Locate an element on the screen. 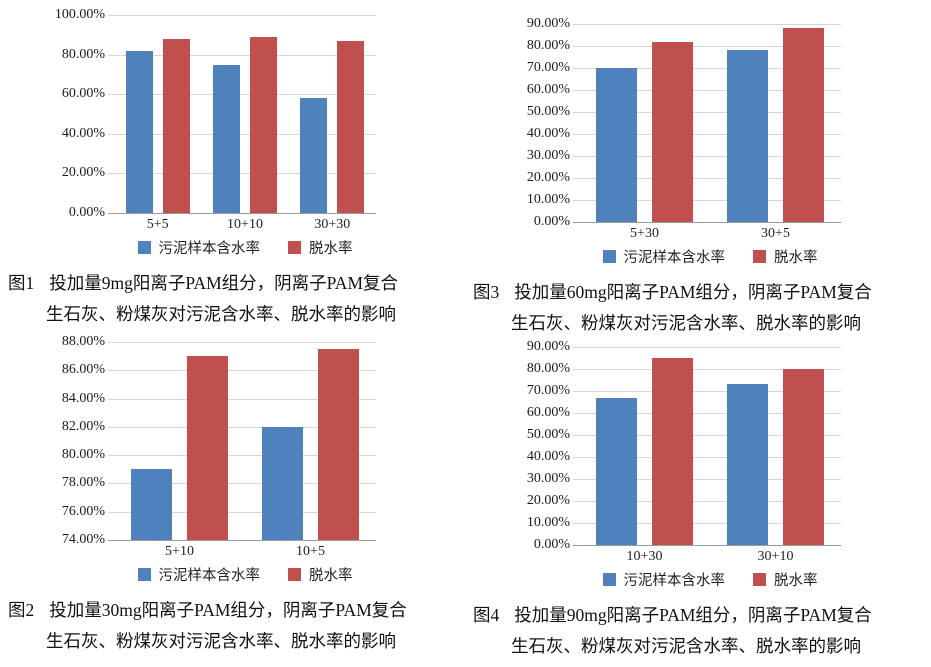  x-axis-category: 5+30 is located at coordinates (644, 233).